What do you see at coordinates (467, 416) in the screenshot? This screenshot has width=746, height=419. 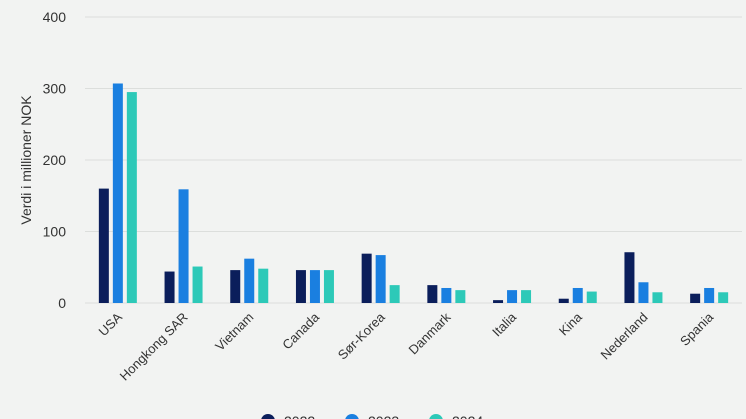 I see `legend-label: 2024` at bounding box center [467, 416].